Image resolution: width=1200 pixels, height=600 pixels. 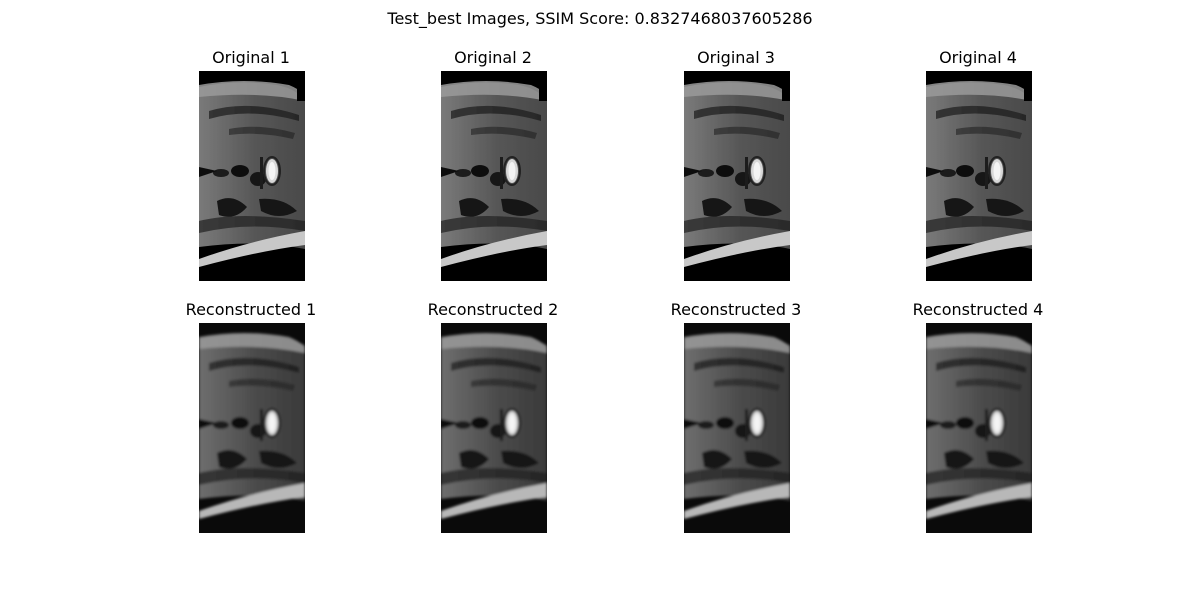 I want to click on panel-title: Original 2, so click(x=493, y=57).